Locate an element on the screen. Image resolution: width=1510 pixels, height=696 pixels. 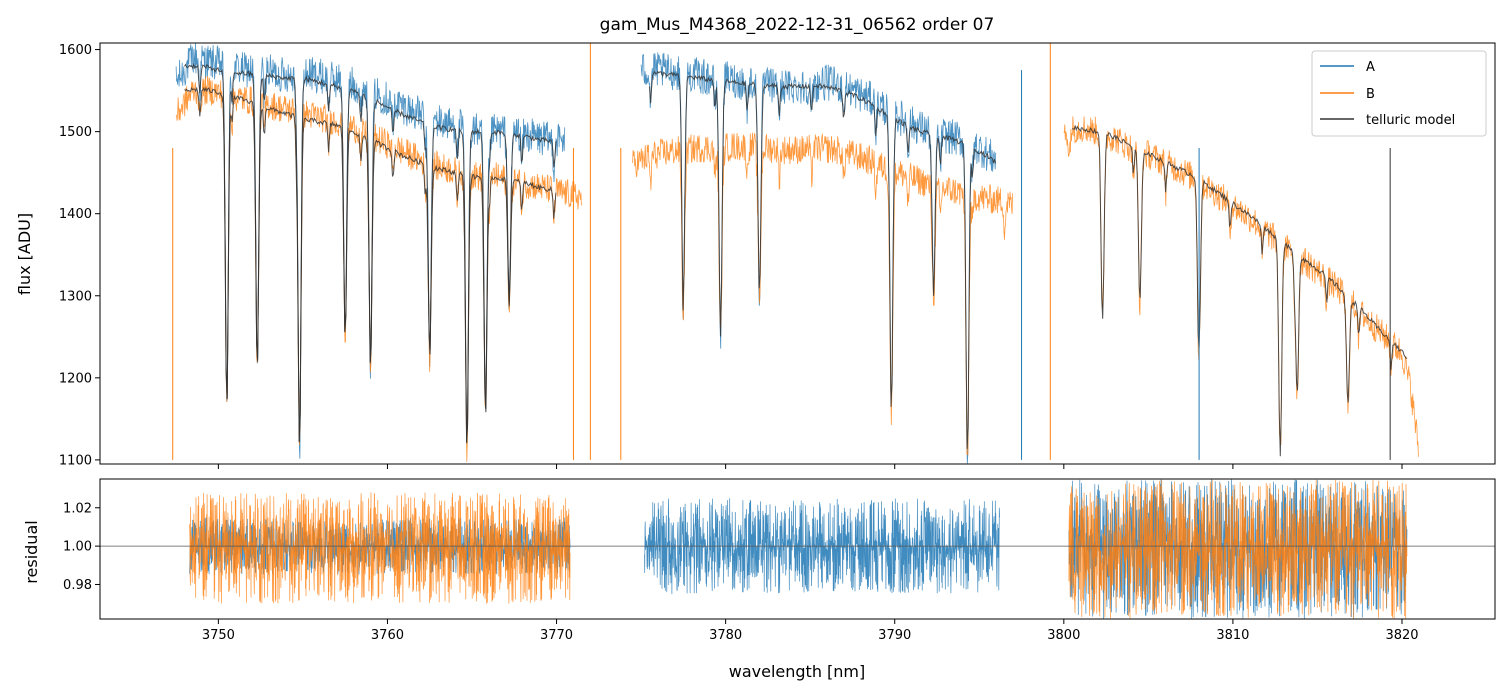
bottom-y-axis-label: residual is located at coordinates (31, 551).